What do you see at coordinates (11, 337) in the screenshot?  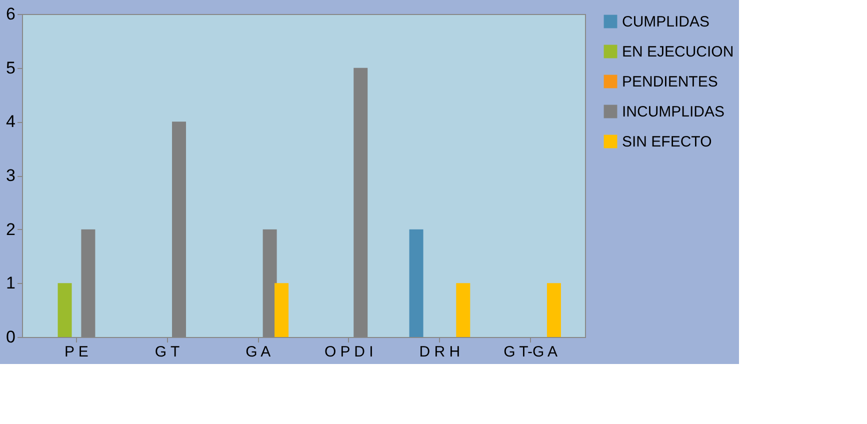 I see `y-tick-label: 0` at bounding box center [11, 337].